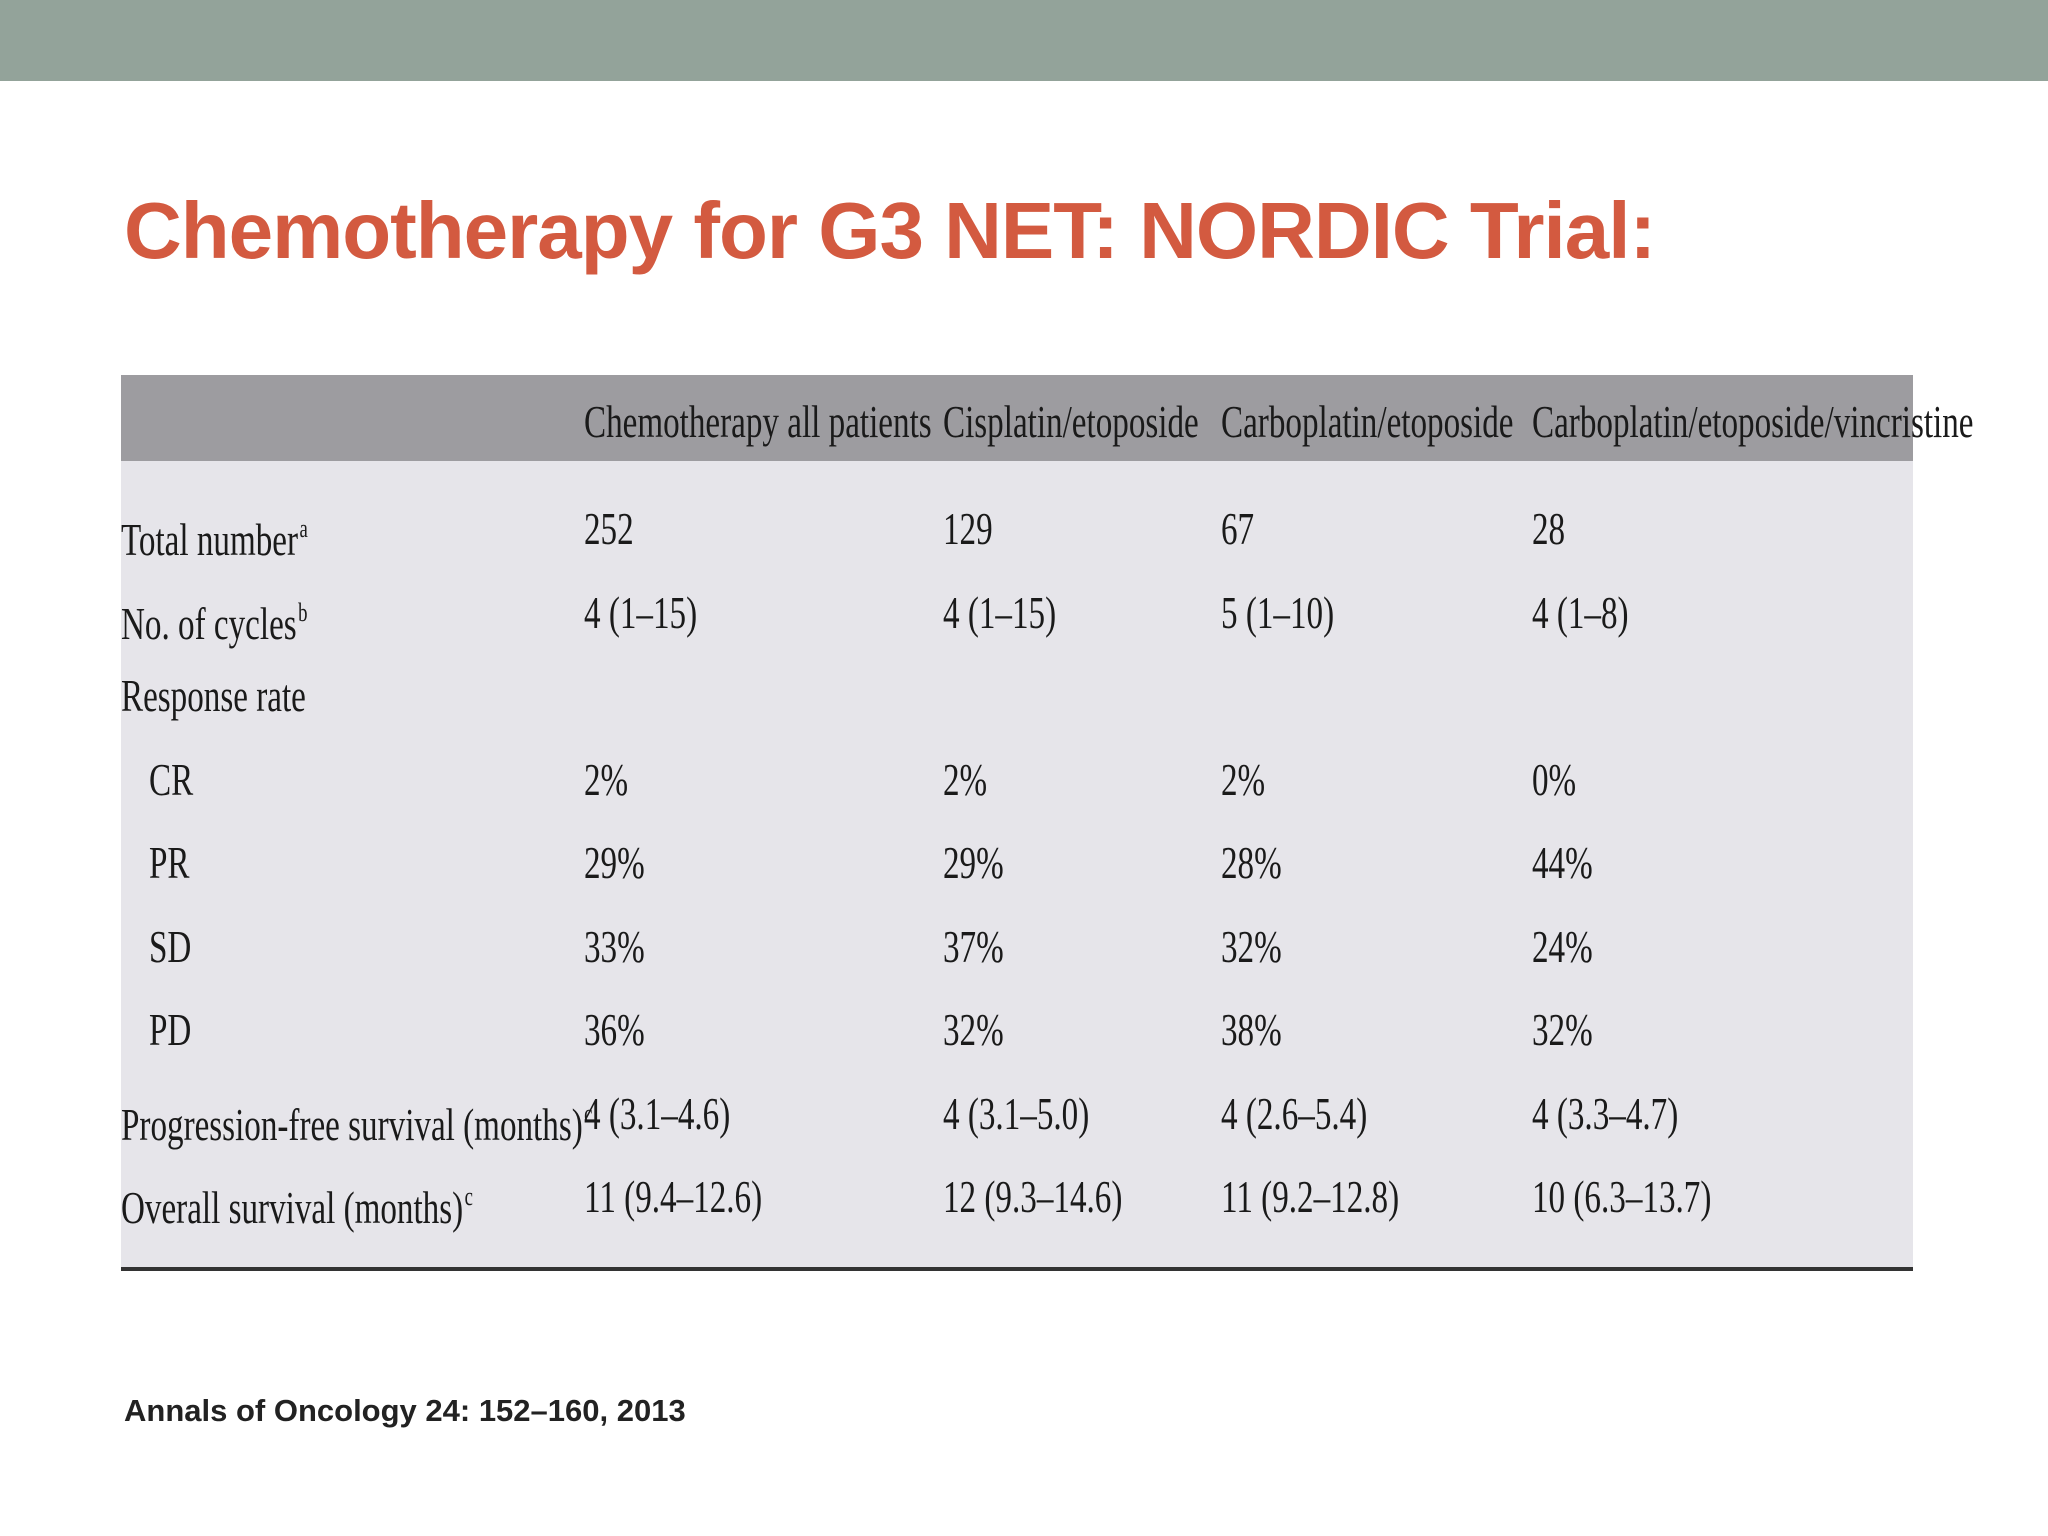 Image resolution: width=2048 pixels, height=1536 pixels. Describe the element at coordinates (609, 528) in the screenshot. I see `table-cell: 252` at that location.